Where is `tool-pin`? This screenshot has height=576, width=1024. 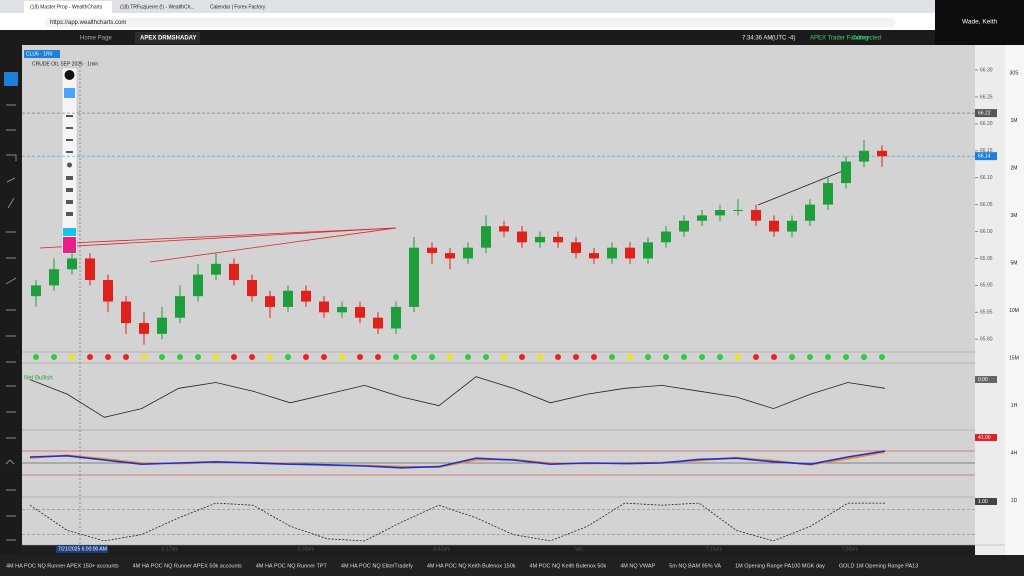
tool-pin is located at coordinates (69, 75).